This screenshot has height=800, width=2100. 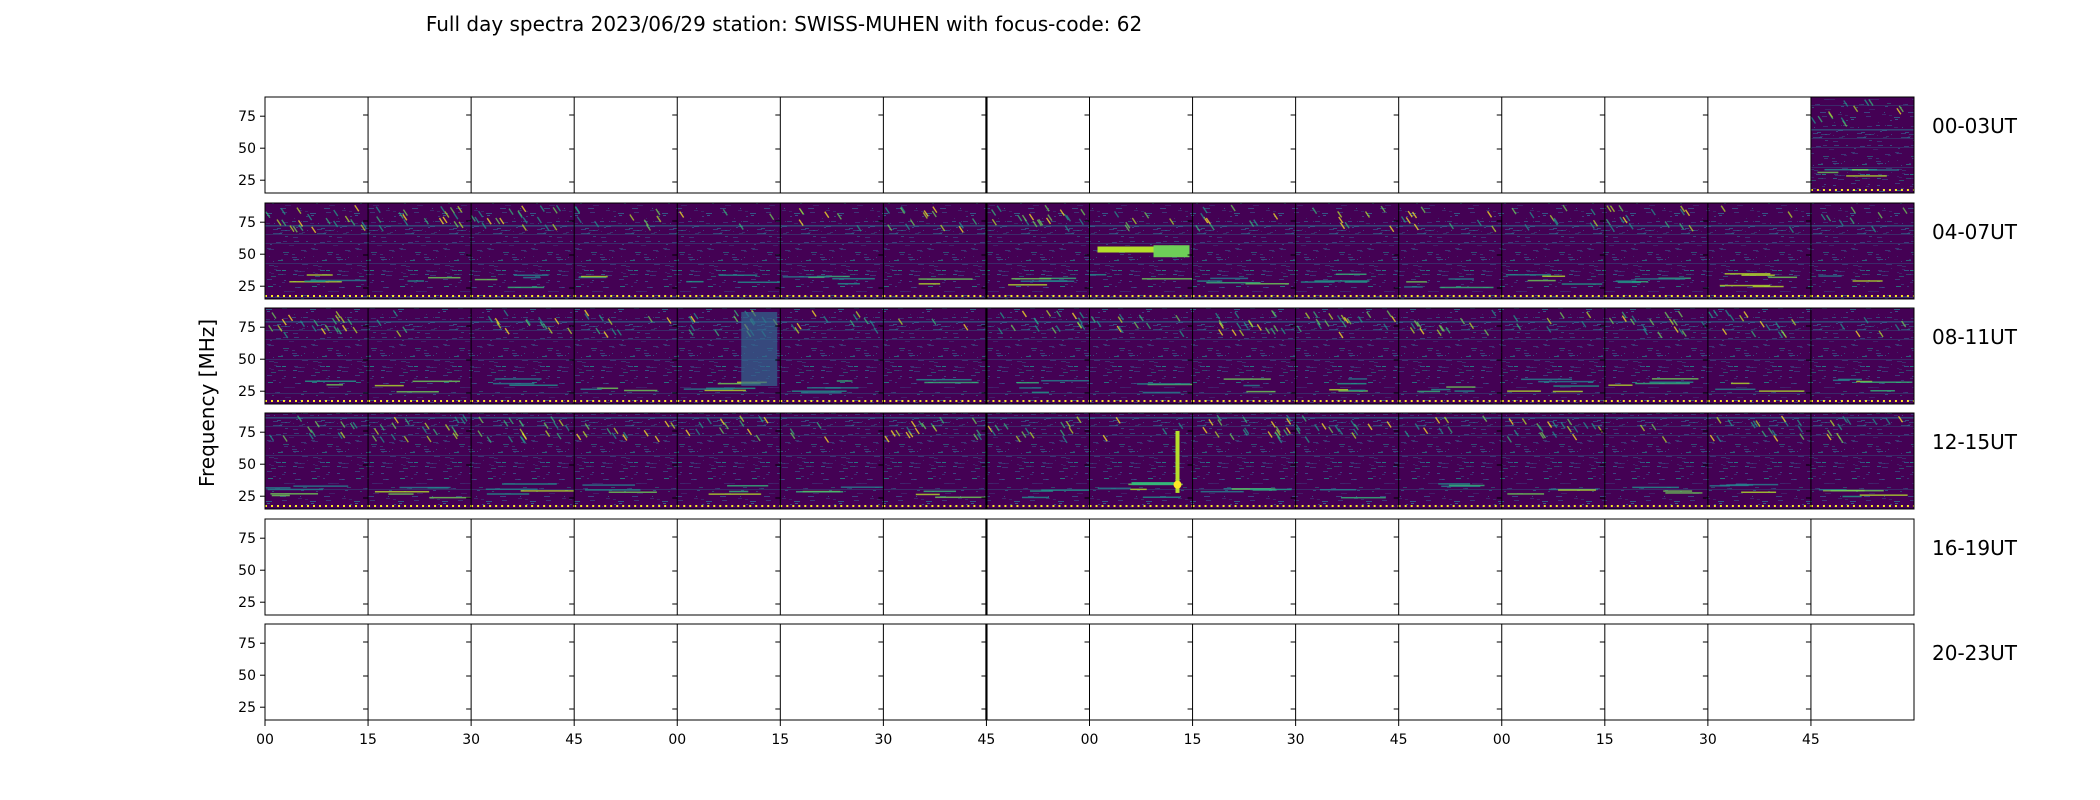 I want to click on x-axis: 00 15 30 45 00 15 30 45 00 15 30 45 00 15 30 45, so click(x=1038, y=734).